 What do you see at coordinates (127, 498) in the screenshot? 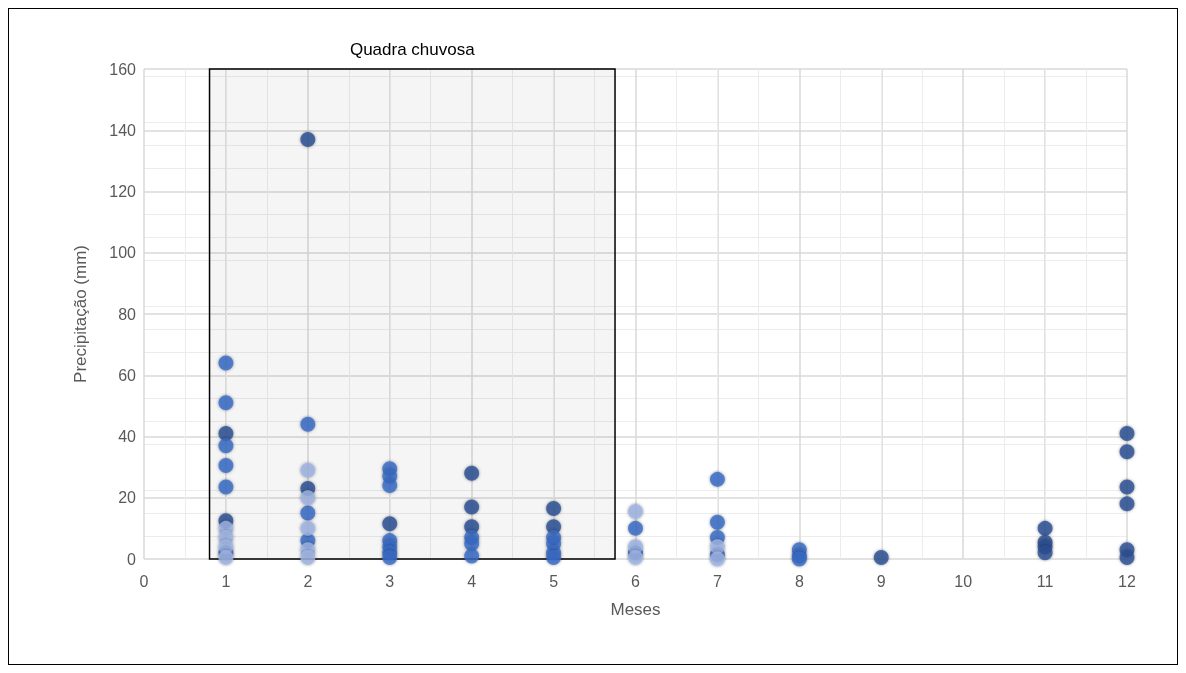
I see `y-tick-label: 20` at bounding box center [127, 498].